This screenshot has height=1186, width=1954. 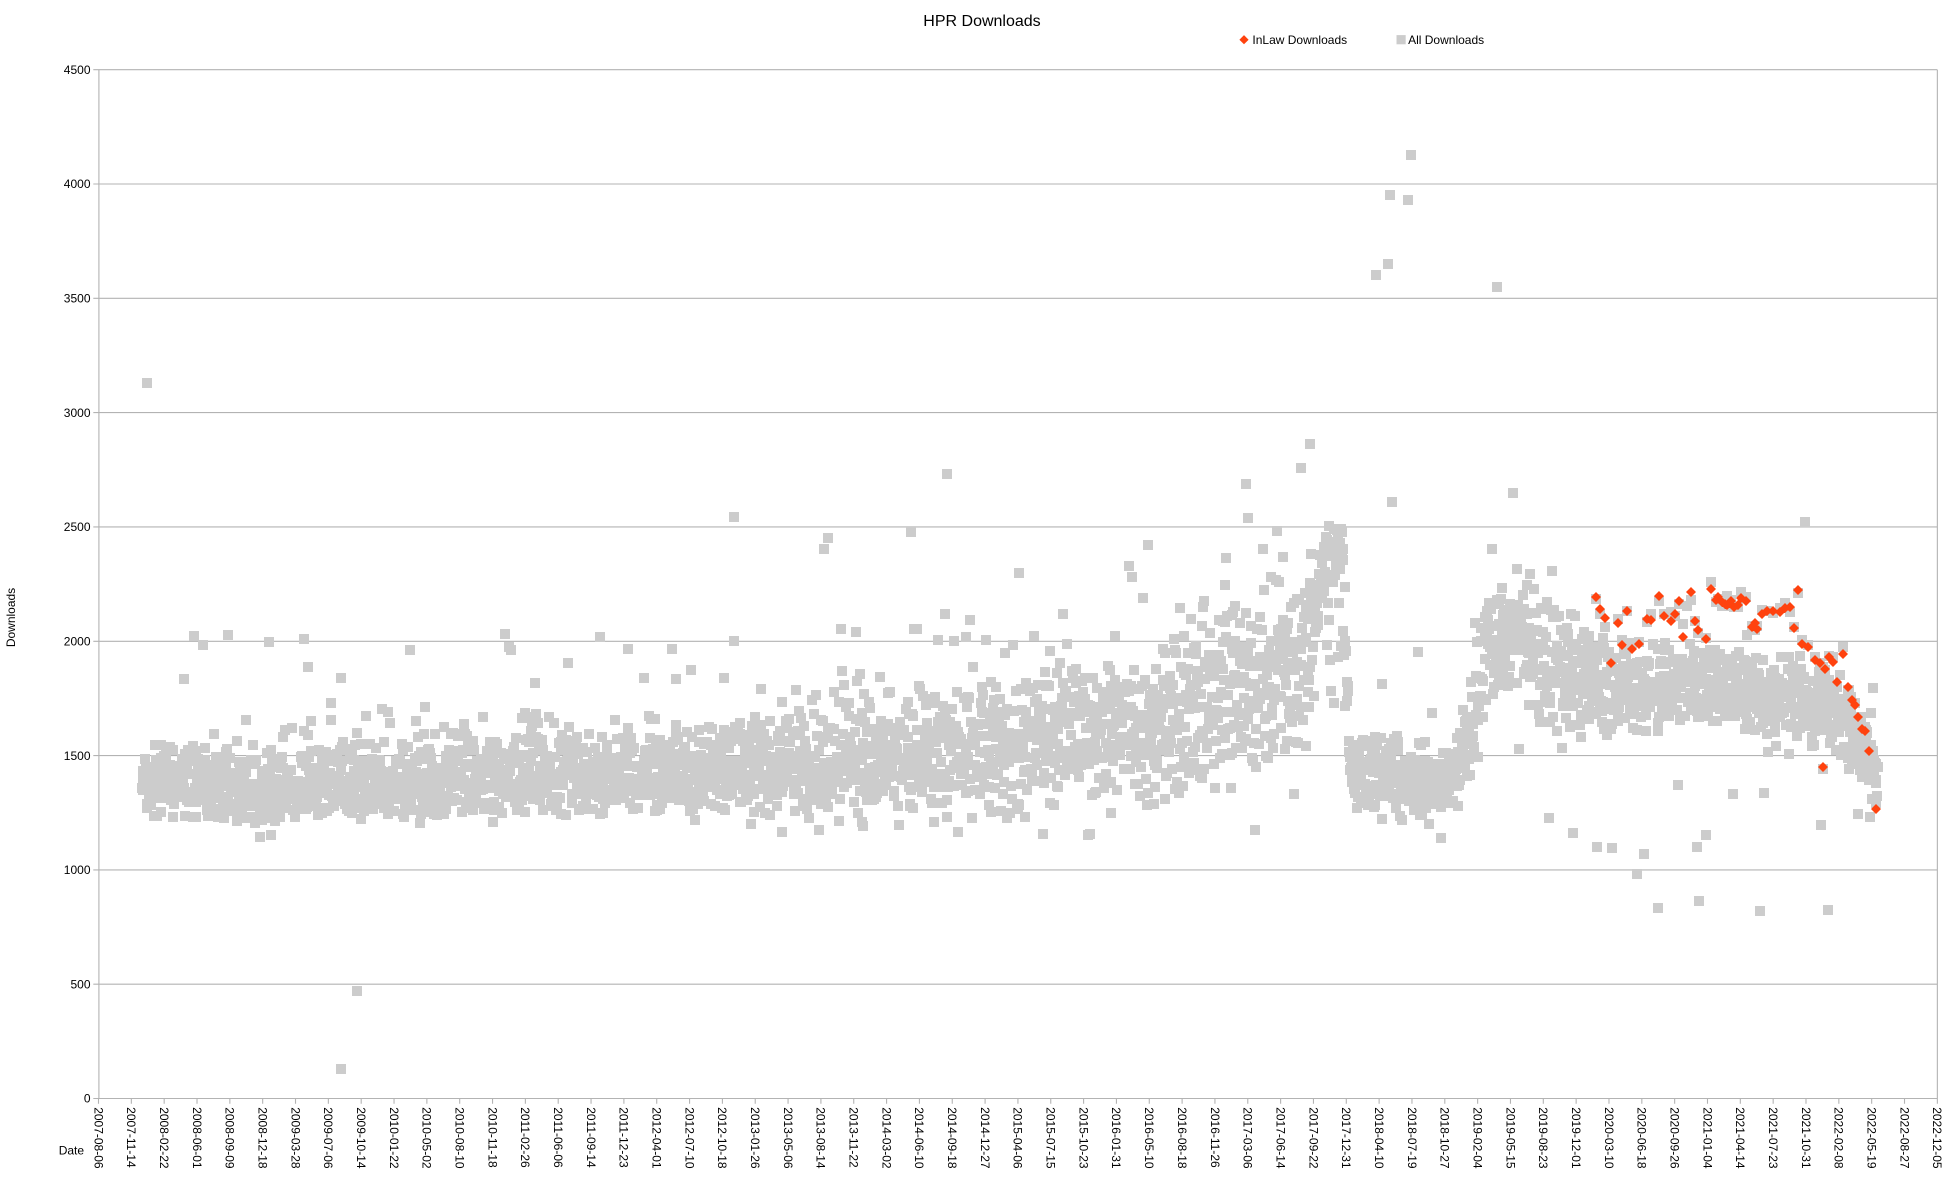 What do you see at coordinates (72, 1151) in the screenshot?
I see `svg-text: Date` at bounding box center [72, 1151].